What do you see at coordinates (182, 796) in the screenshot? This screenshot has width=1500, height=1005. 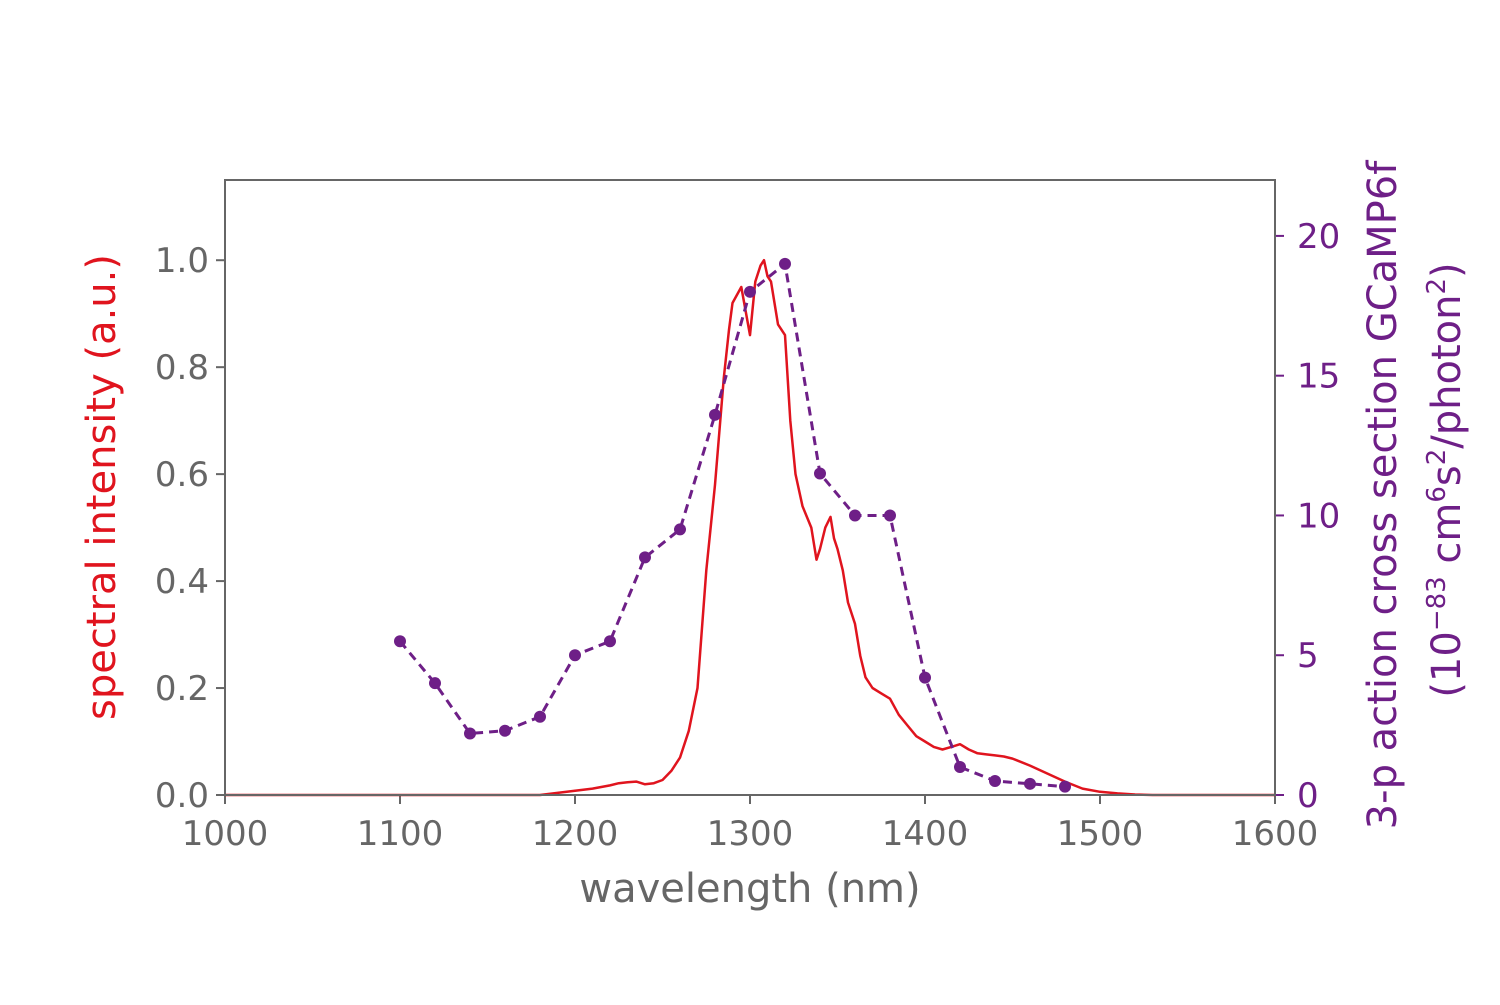 I see `y-left-tick-label: 0.0` at bounding box center [182, 796].